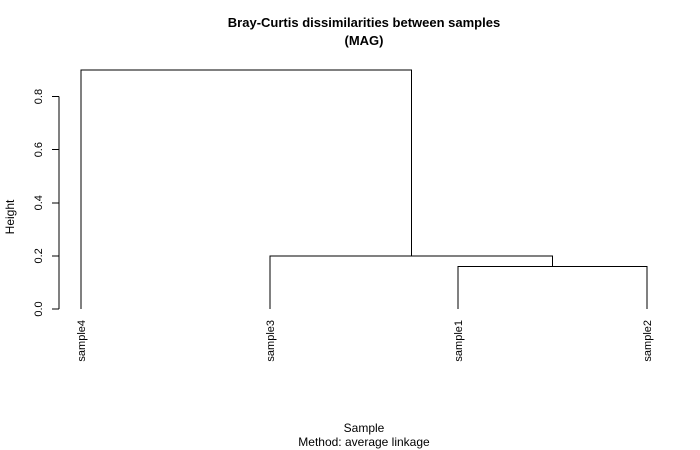 The width and height of the screenshot is (700, 450). What do you see at coordinates (39, 202) in the screenshot?
I see `y-tick-label: 0.4` at bounding box center [39, 202].